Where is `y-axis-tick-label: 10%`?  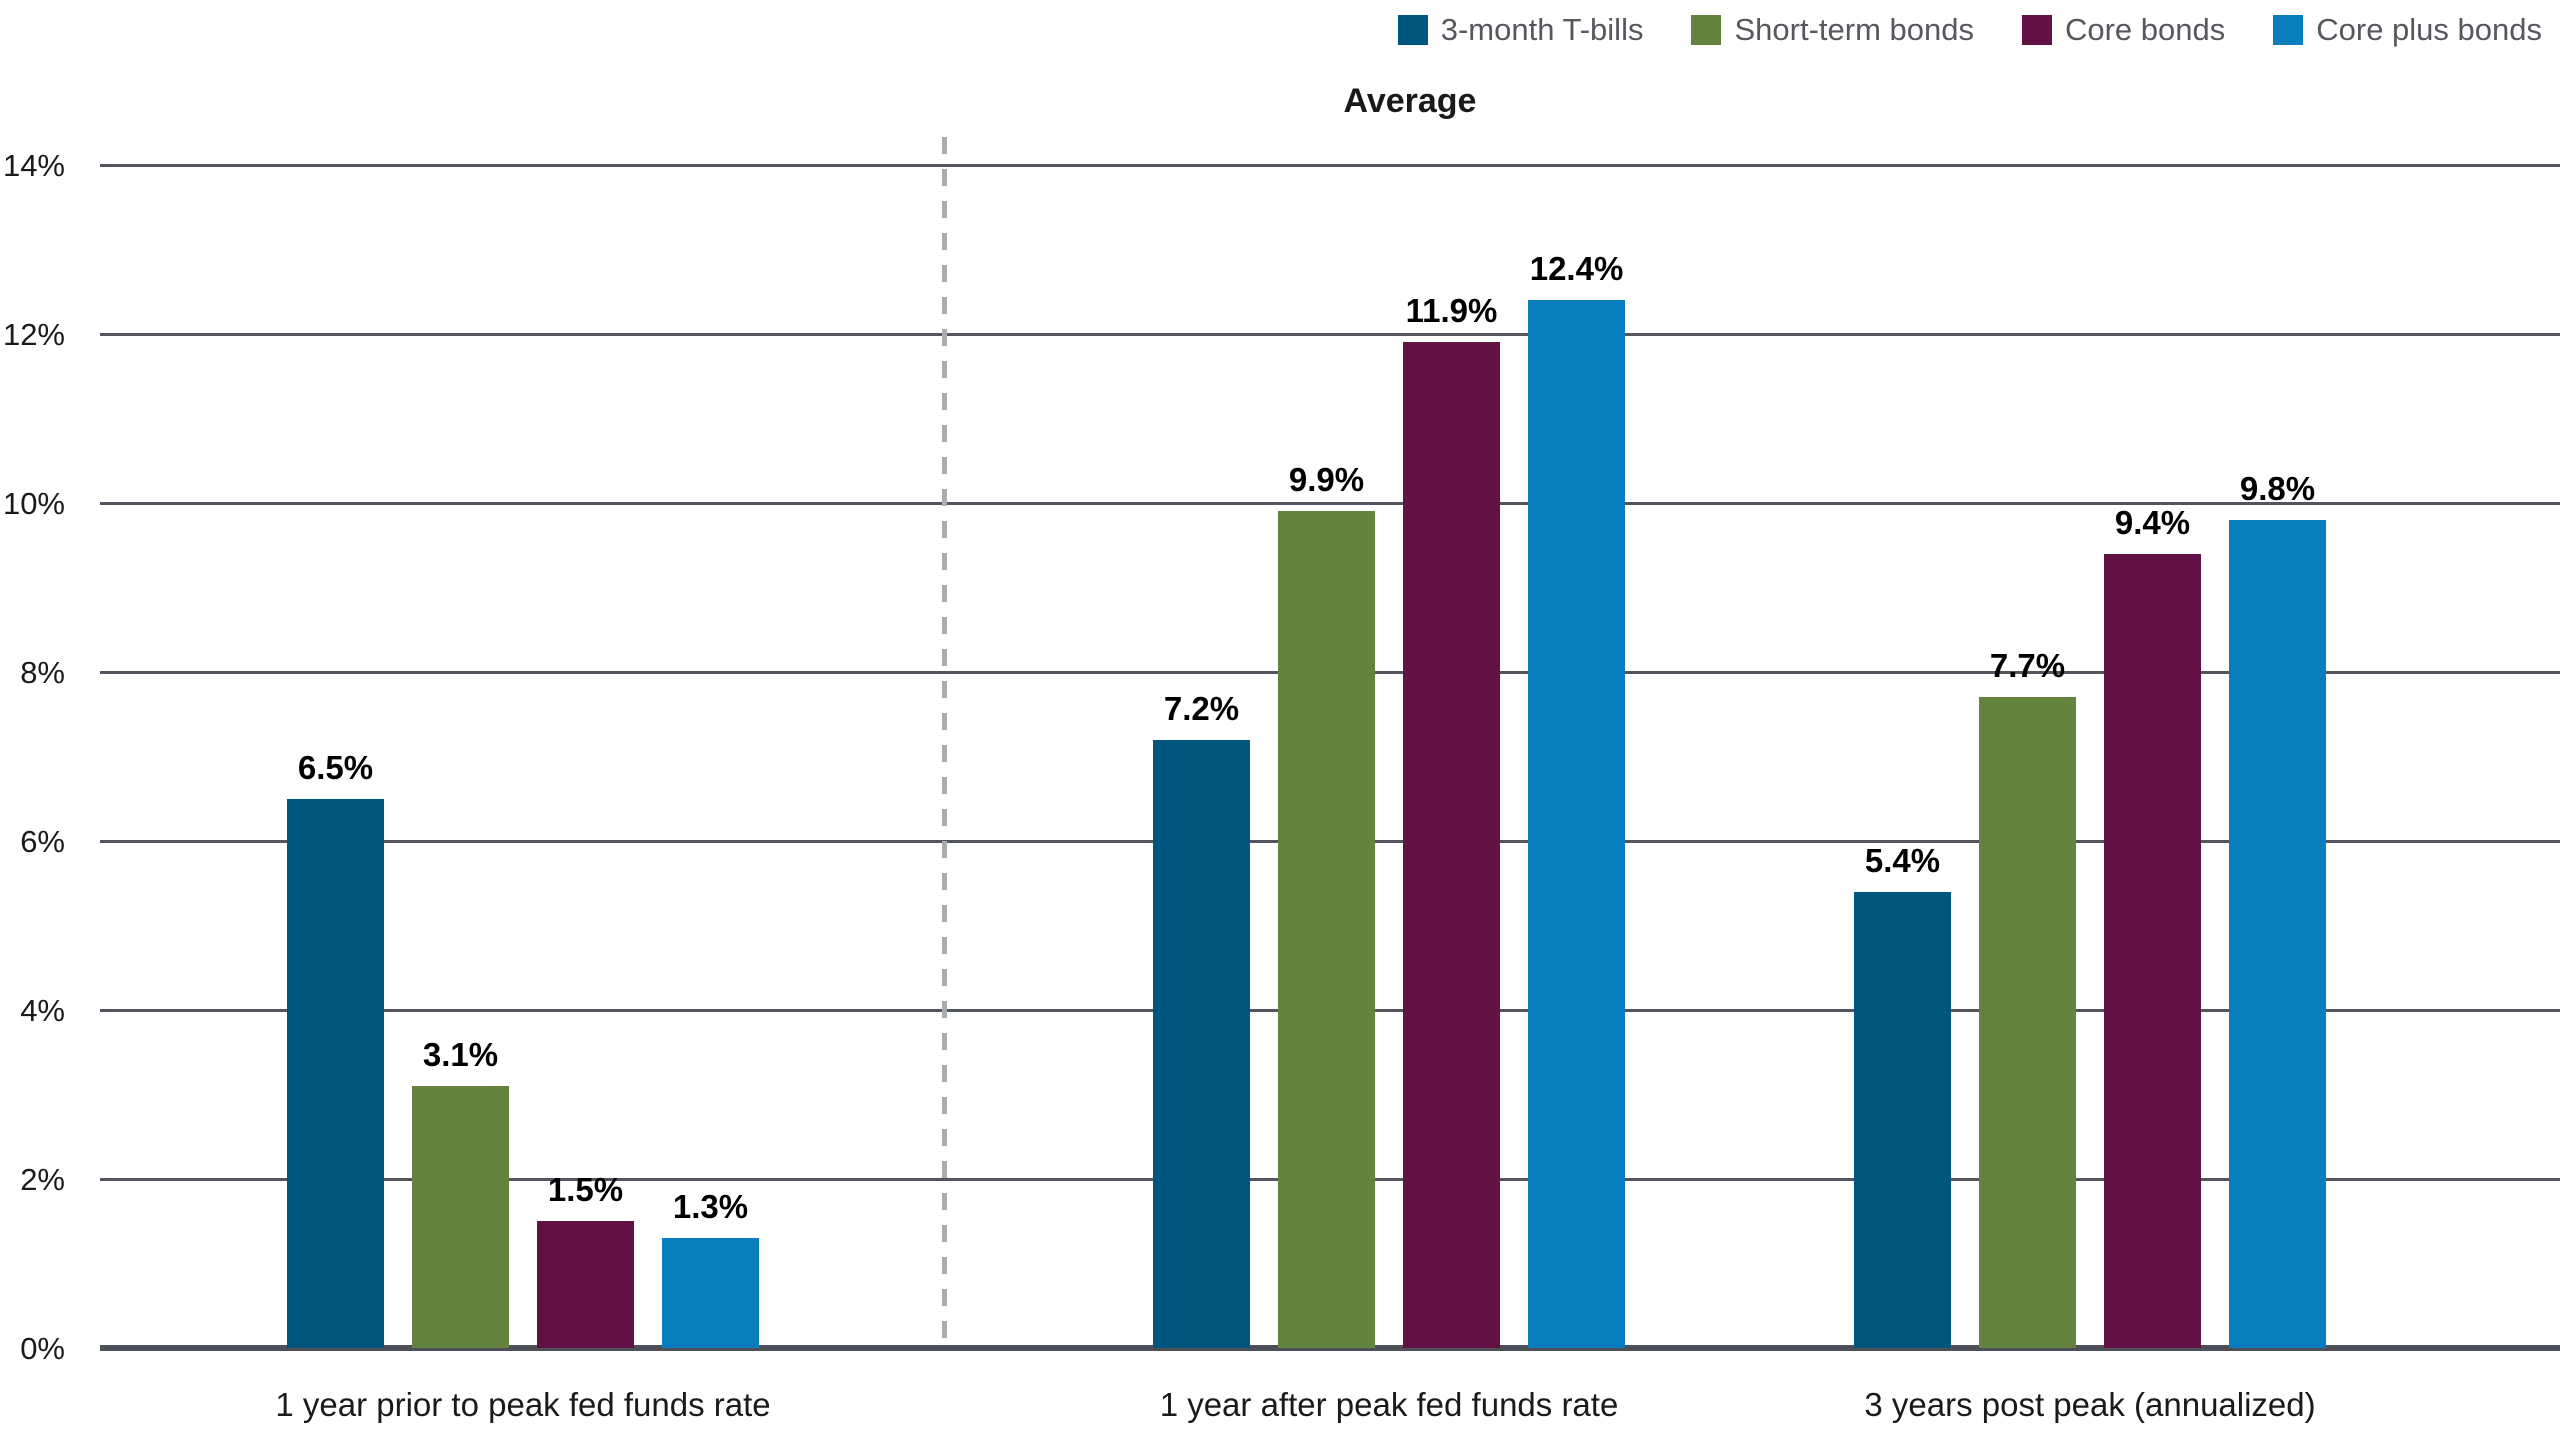 y-axis-tick-label: 10% is located at coordinates (33, 503).